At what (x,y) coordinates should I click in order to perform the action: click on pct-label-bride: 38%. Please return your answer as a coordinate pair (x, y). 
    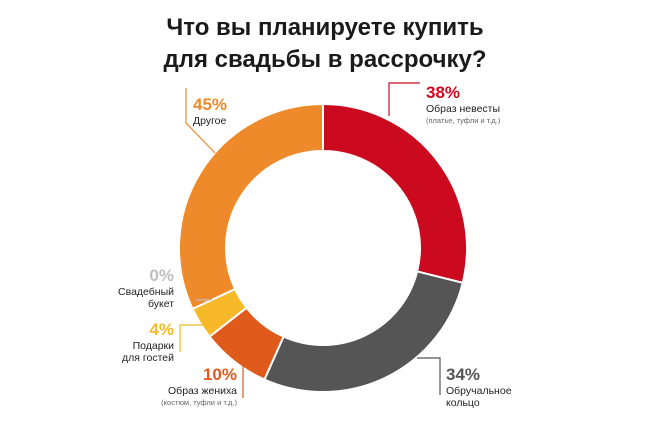
    Looking at the image, I should click on (443, 92).